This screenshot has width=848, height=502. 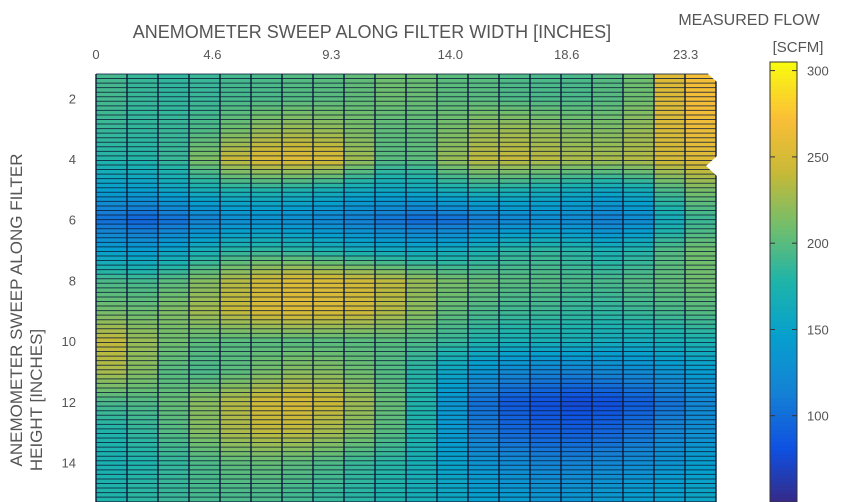 I want to click on x-tick-label: 4.6, so click(x=212, y=54).